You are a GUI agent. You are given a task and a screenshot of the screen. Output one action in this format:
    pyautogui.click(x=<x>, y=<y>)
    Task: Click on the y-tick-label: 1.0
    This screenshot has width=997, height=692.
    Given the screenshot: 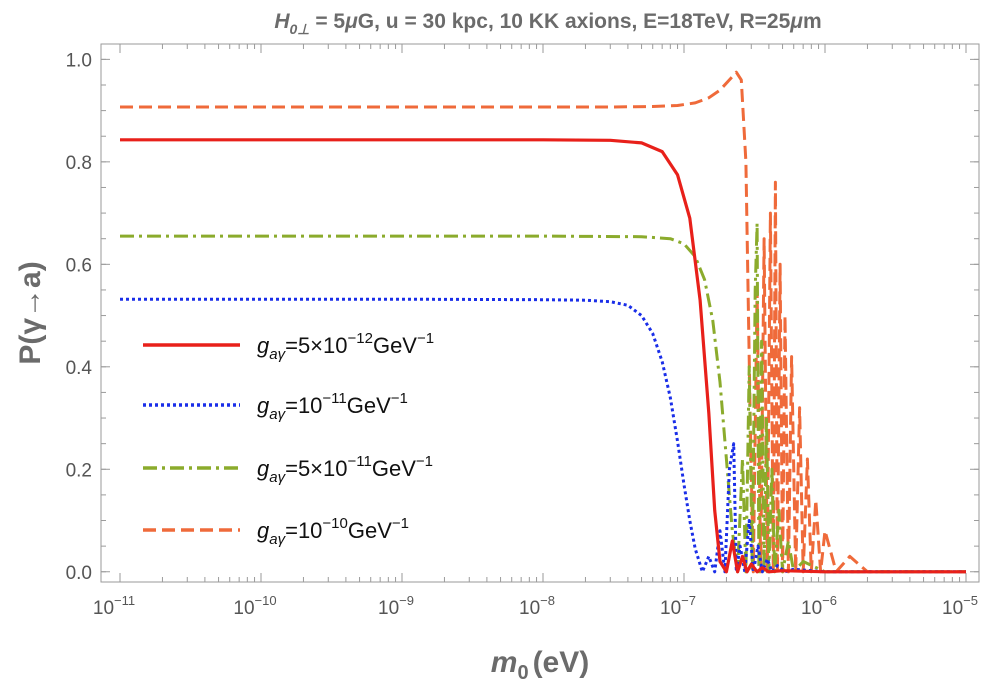 What is the action you would take?
    pyautogui.click(x=79, y=60)
    